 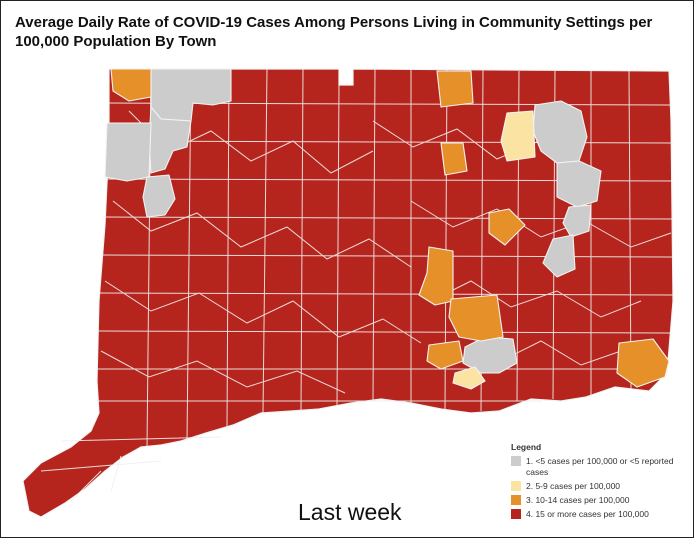 I want to click on town-orange-se, so click(x=643, y=363).